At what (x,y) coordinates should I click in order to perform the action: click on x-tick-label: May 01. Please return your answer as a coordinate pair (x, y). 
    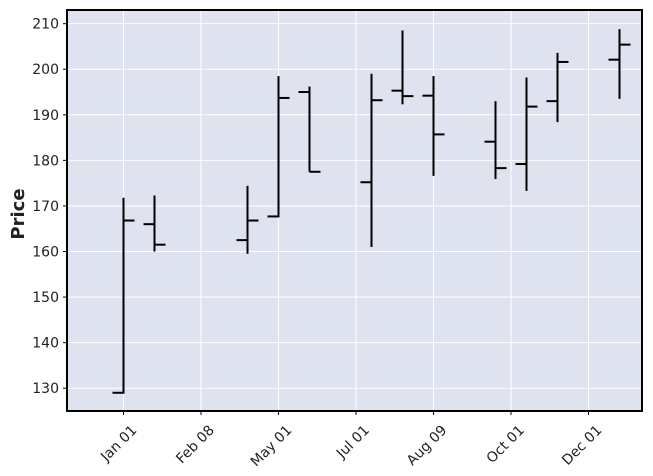
    Looking at the image, I should click on (272, 447).